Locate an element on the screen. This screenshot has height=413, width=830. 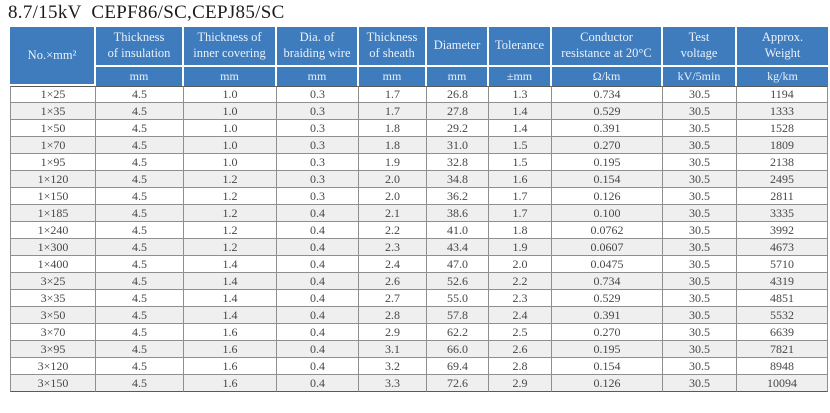
spec-value-cell: 26.8 is located at coordinates (458, 94).